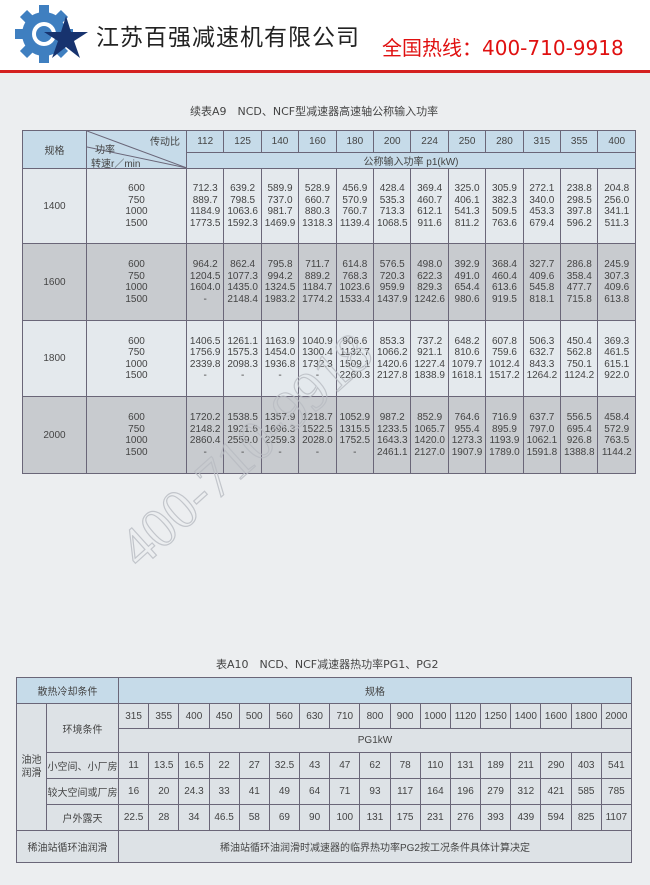 The height and width of the screenshot is (885, 650). I want to click on table-a10-title: 表A10 NCD、NCF减速器热功率PG1、PG2, so click(327, 664).